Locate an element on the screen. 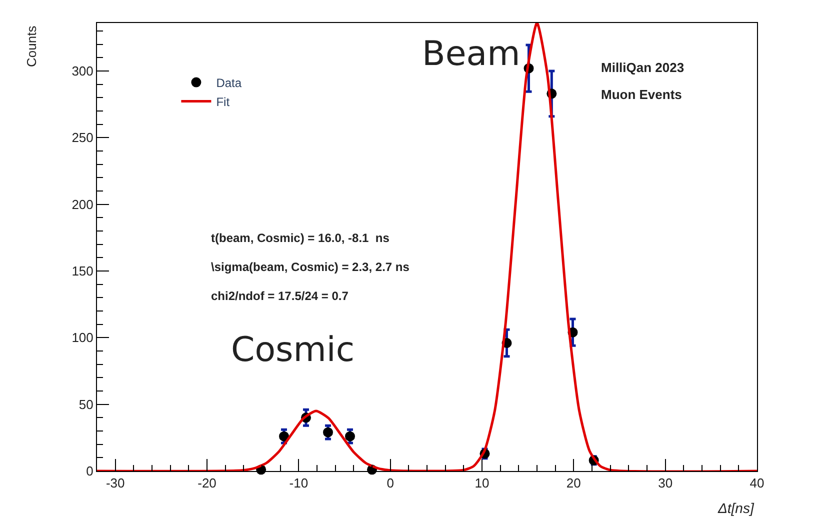  legend-label: Data is located at coordinates (229, 83).